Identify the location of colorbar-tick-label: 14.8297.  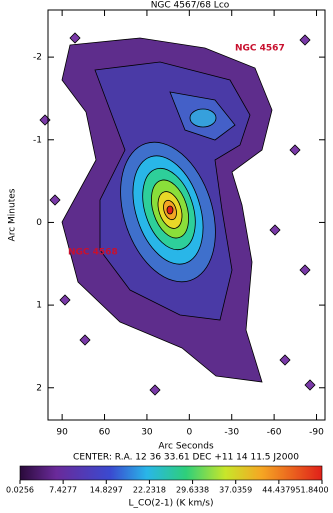
(106, 490).